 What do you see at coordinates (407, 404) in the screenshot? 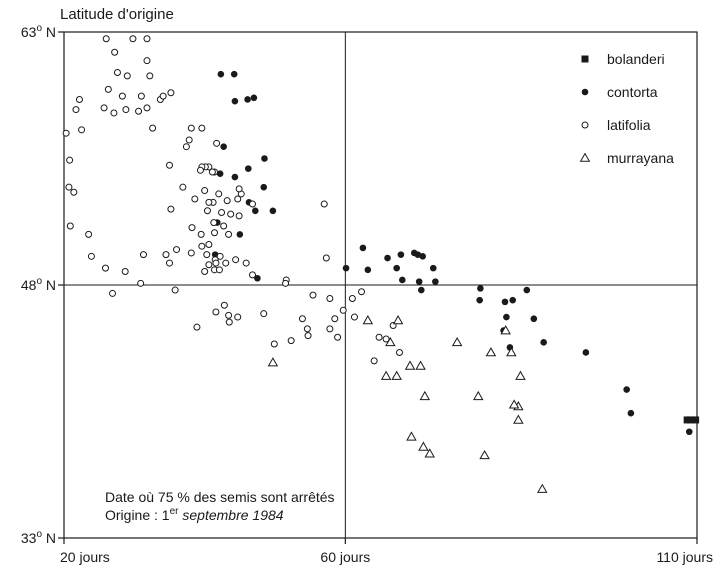
I see `series-murrayana` at bounding box center [407, 404].